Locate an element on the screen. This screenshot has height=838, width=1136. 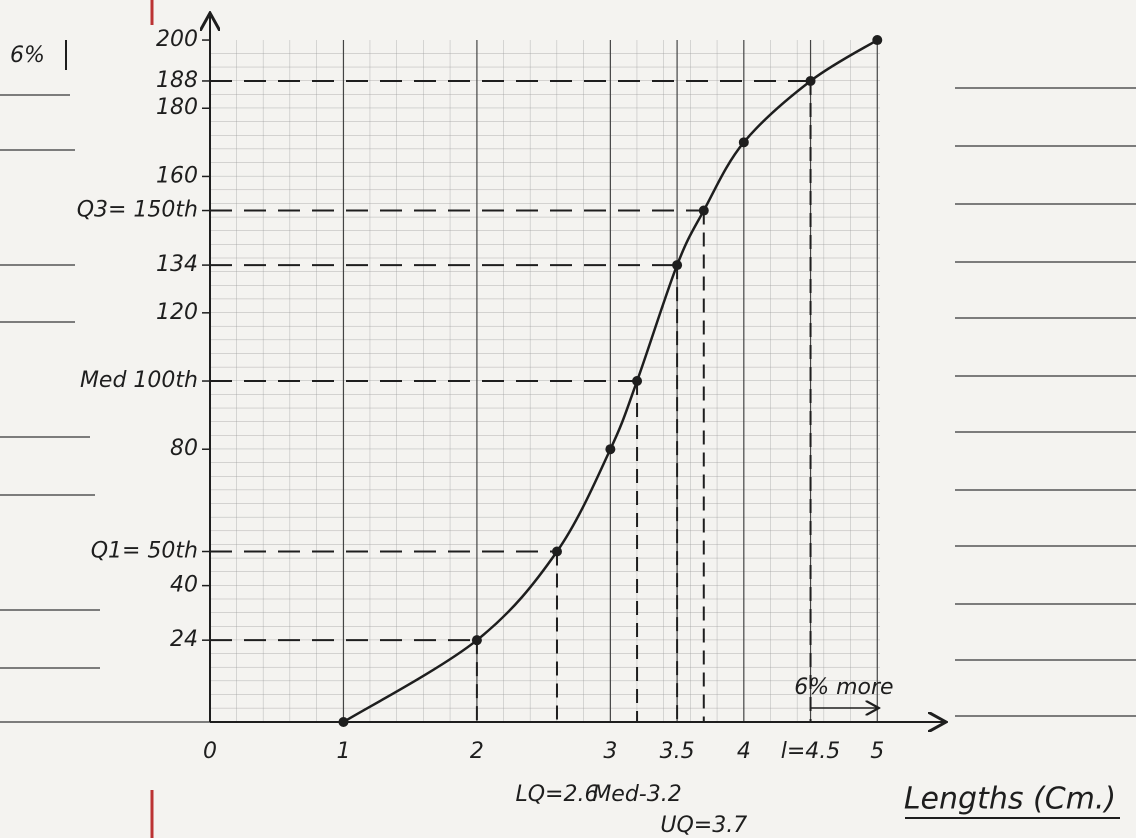
x-tick-label: 3.5 is located at coordinates (677, 751).